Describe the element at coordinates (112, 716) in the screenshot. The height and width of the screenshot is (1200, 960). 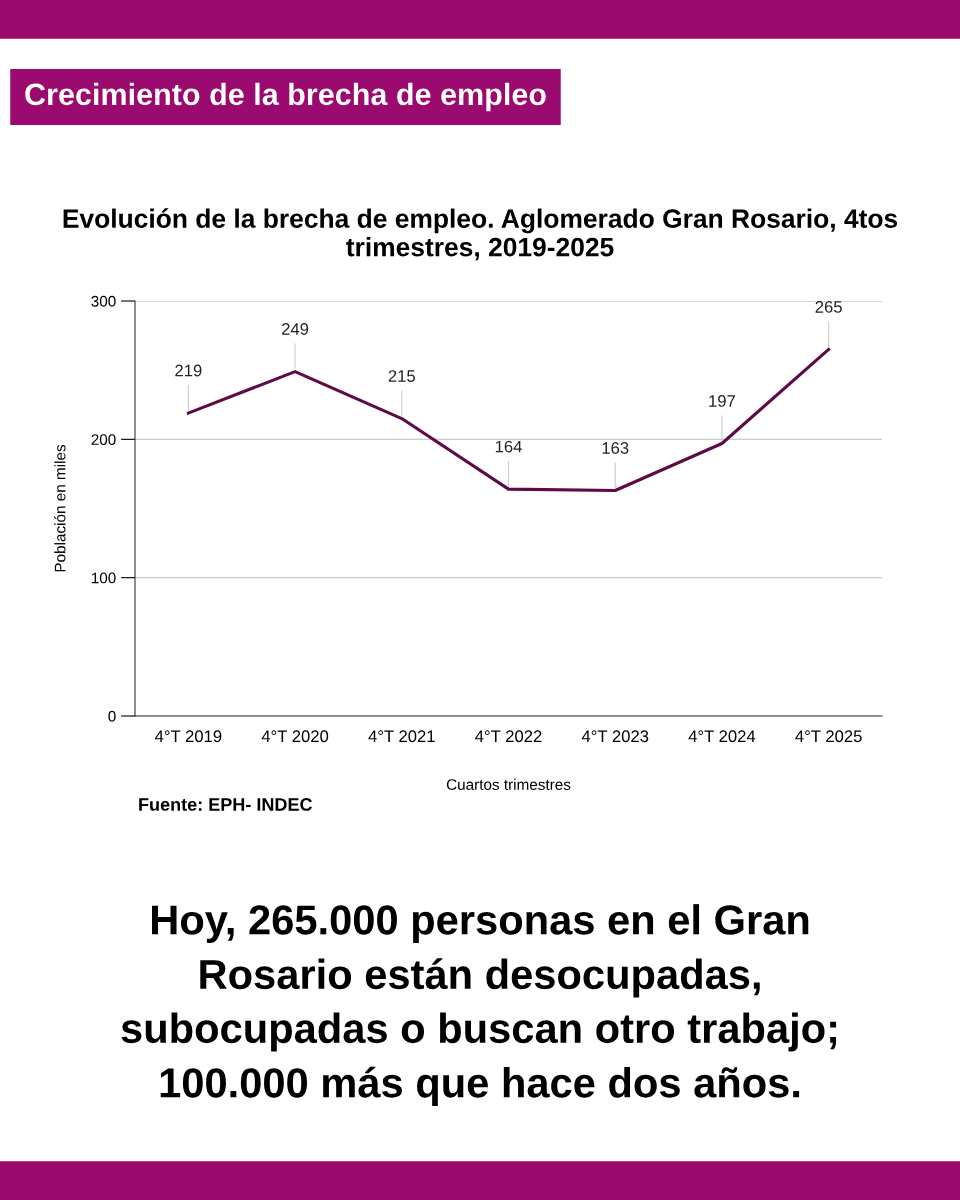
I see `y-tick-label: 0` at that location.